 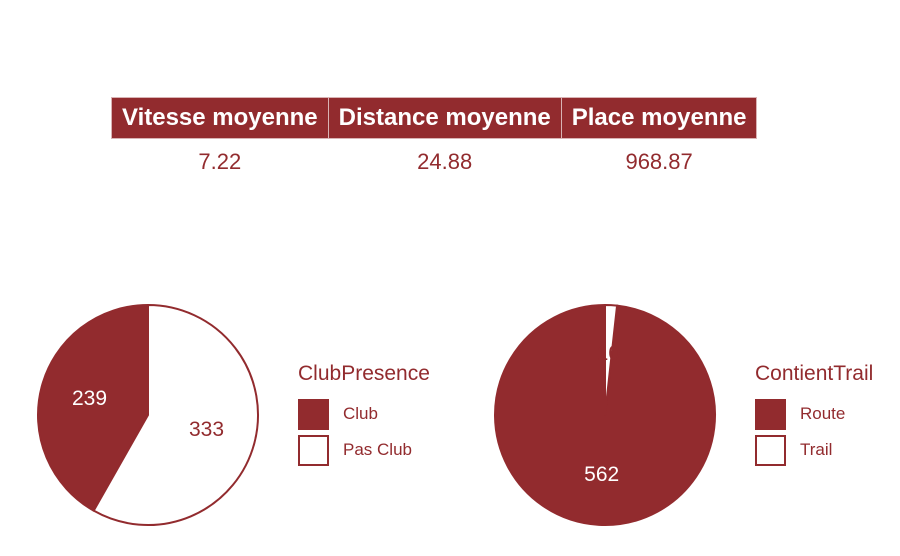 What do you see at coordinates (659, 161) in the screenshot?
I see `value-place-moyenne: 968.87` at bounding box center [659, 161].